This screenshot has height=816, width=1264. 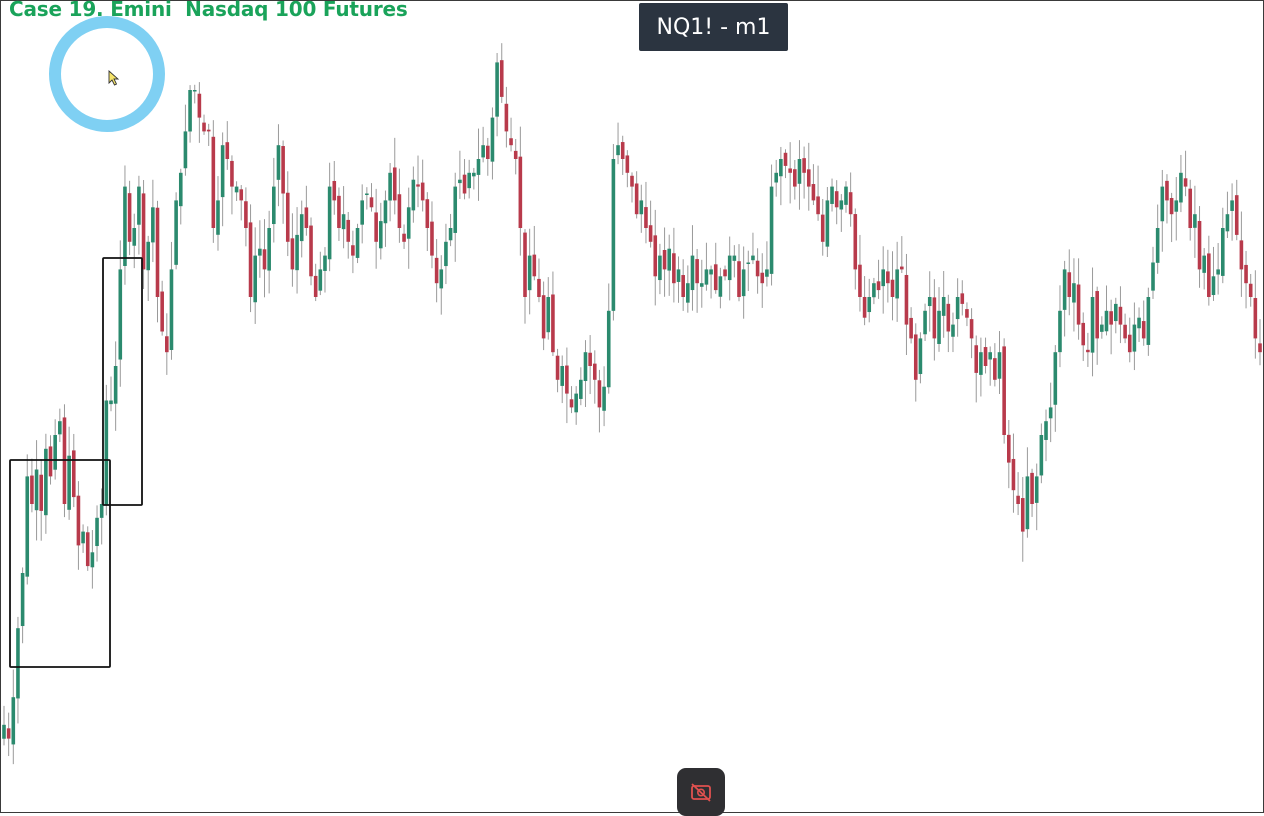 What do you see at coordinates (114, 78) in the screenshot?
I see `cursor-arrow-icon` at bounding box center [114, 78].